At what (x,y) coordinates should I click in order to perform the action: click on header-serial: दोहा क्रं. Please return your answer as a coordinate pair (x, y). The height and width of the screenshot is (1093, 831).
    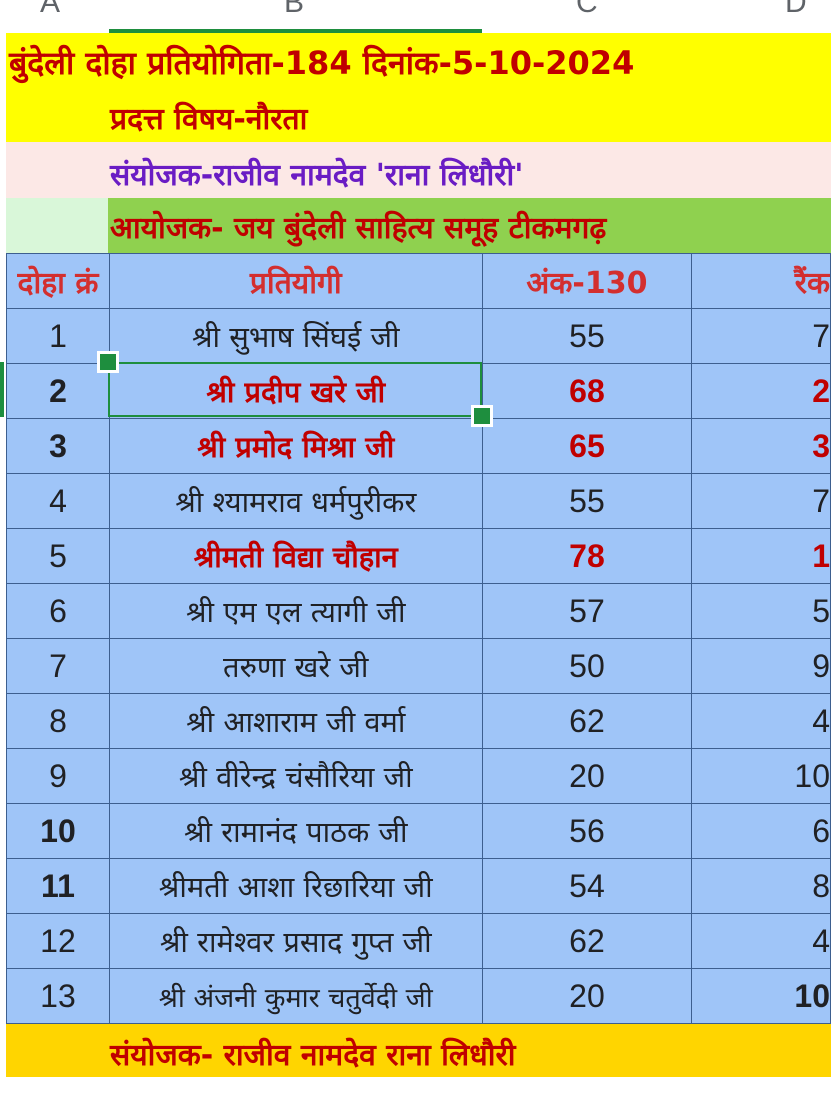
    Looking at the image, I should click on (58, 281).